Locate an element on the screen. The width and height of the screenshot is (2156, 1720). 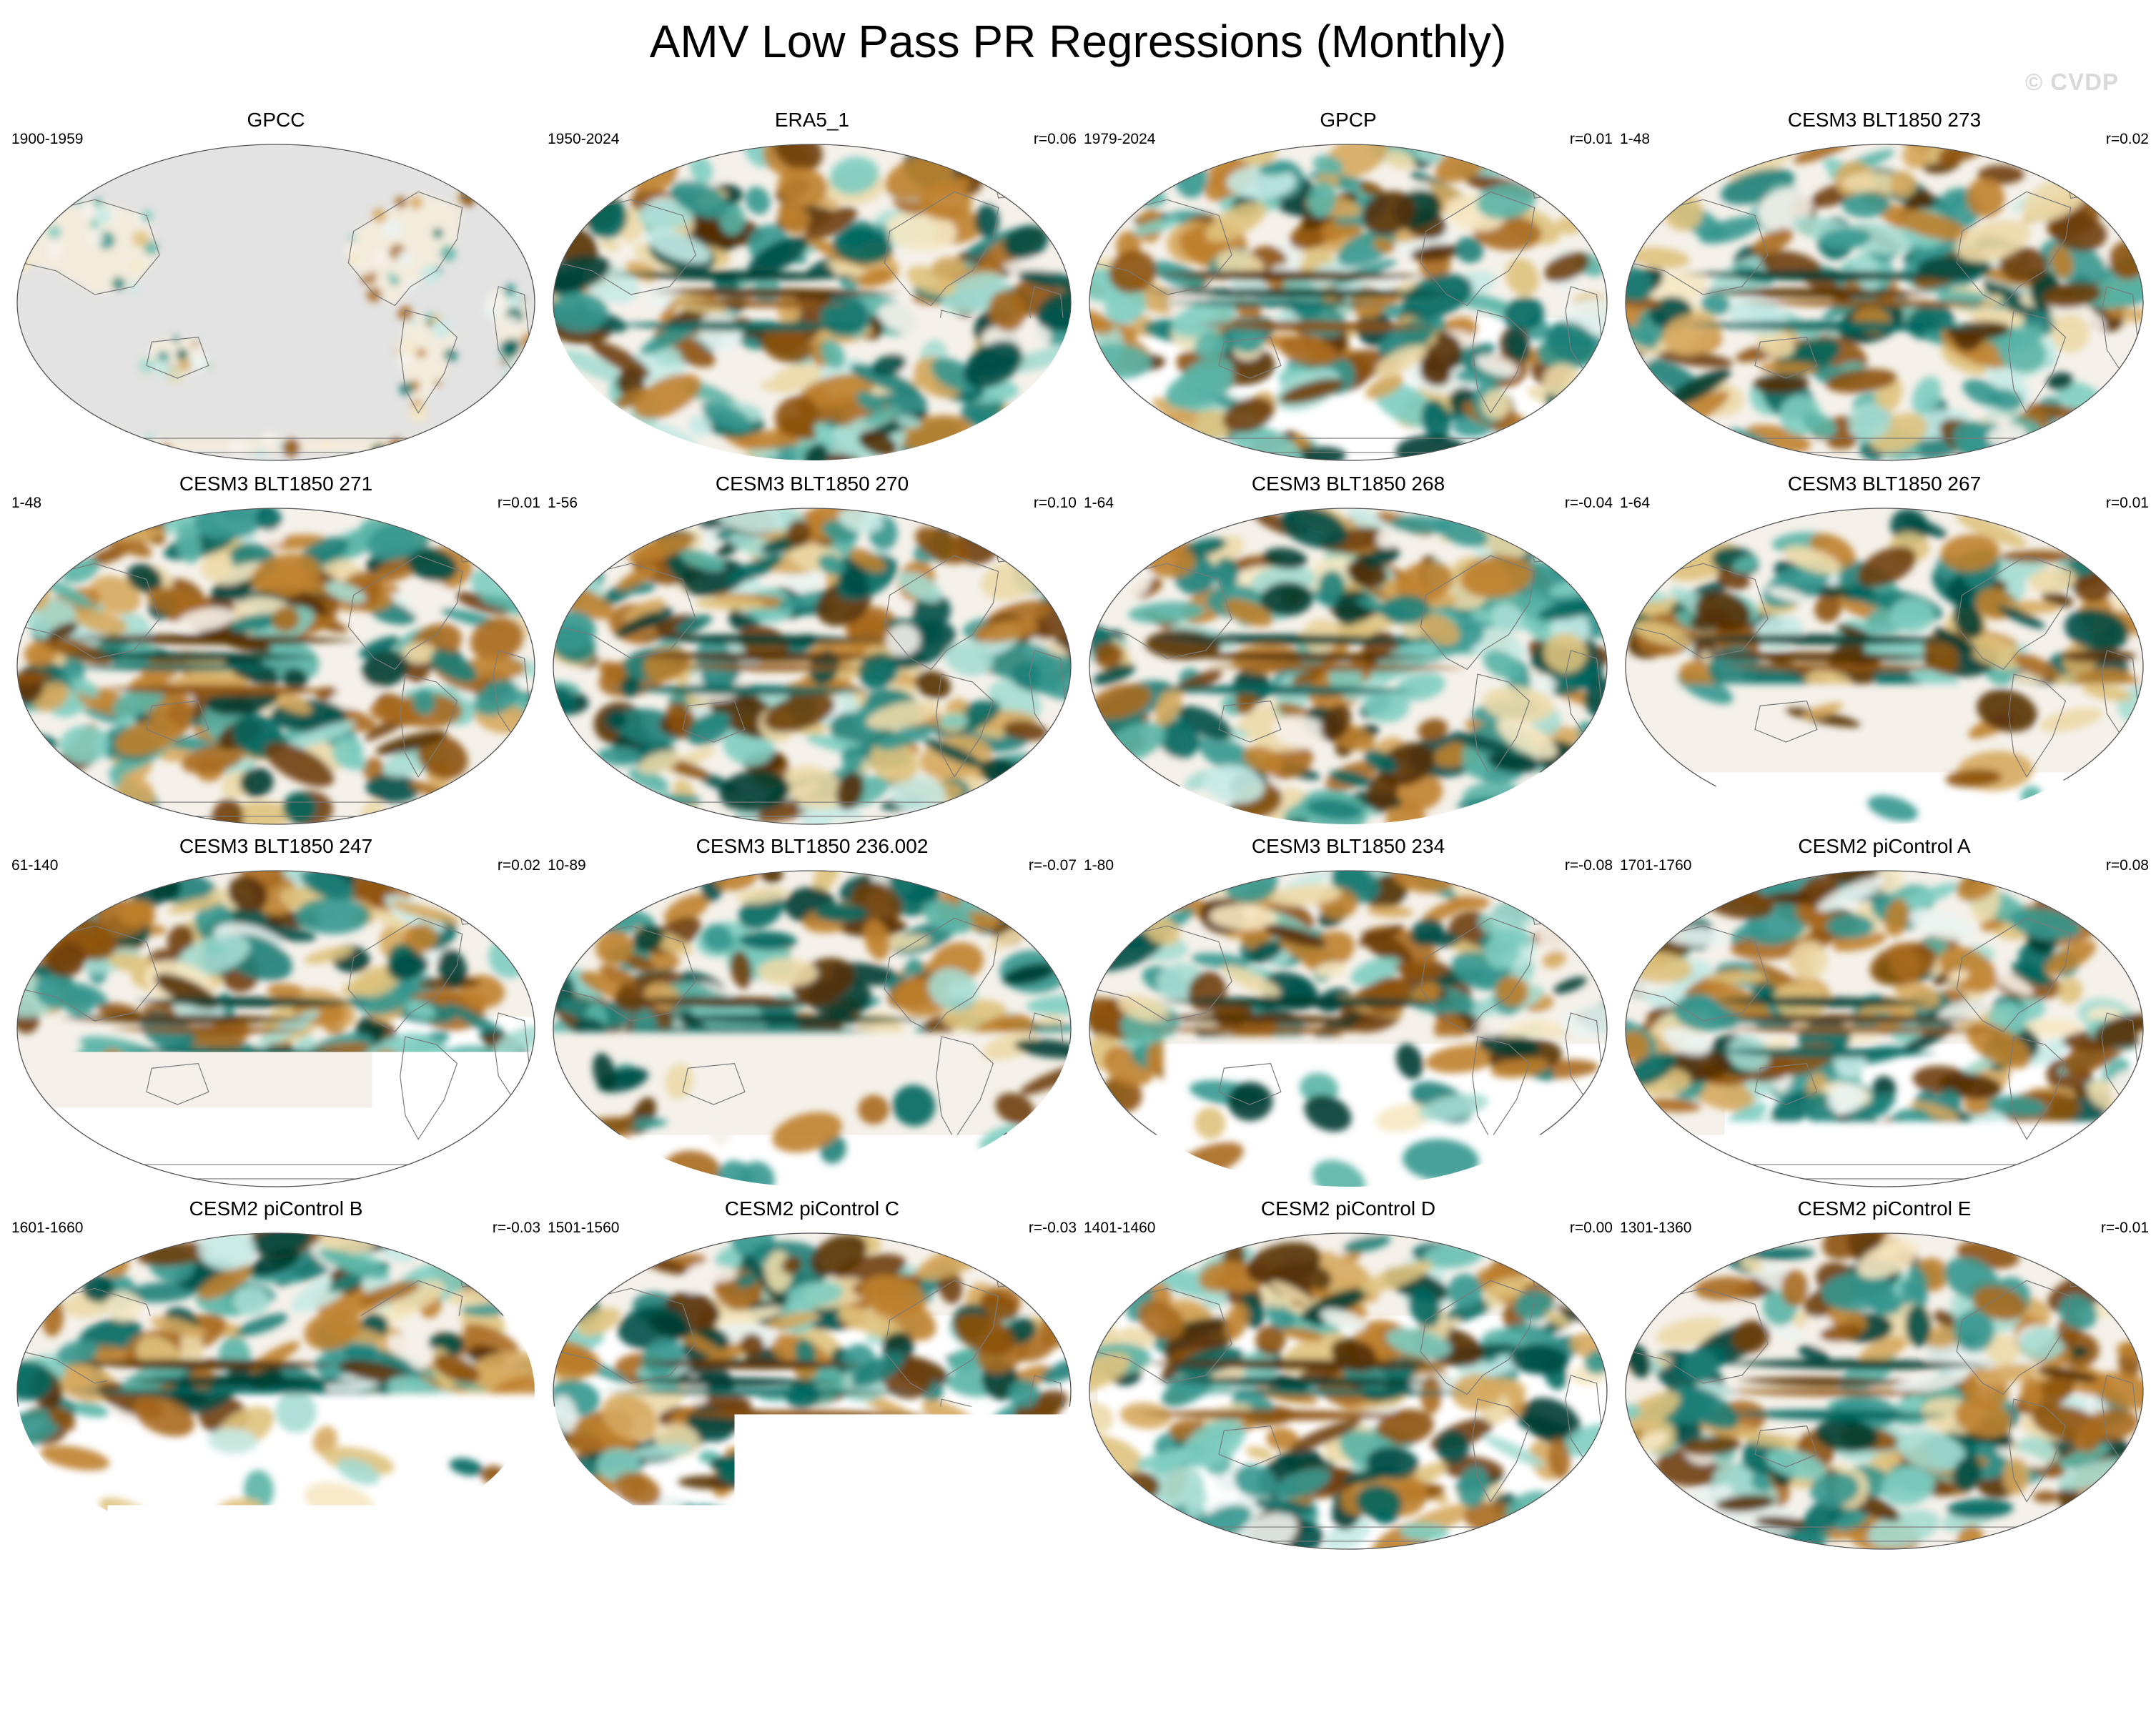
panel-title: GPCC is located at coordinates (276, 120).